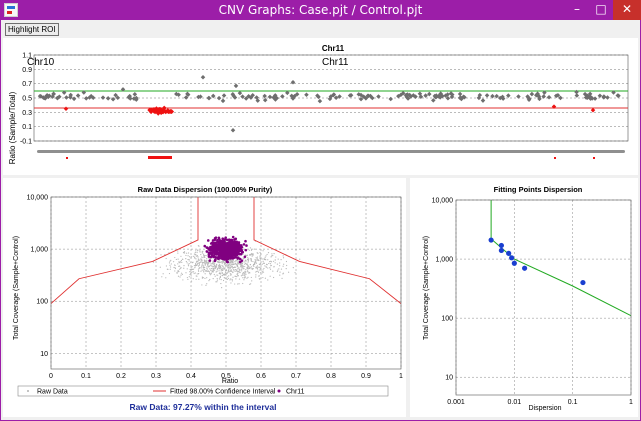 The width and height of the screenshot is (641, 421). What do you see at coordinates (627, 10) in the screenshot?
I see `close-button: ✕` at bounding box center [627, 10].